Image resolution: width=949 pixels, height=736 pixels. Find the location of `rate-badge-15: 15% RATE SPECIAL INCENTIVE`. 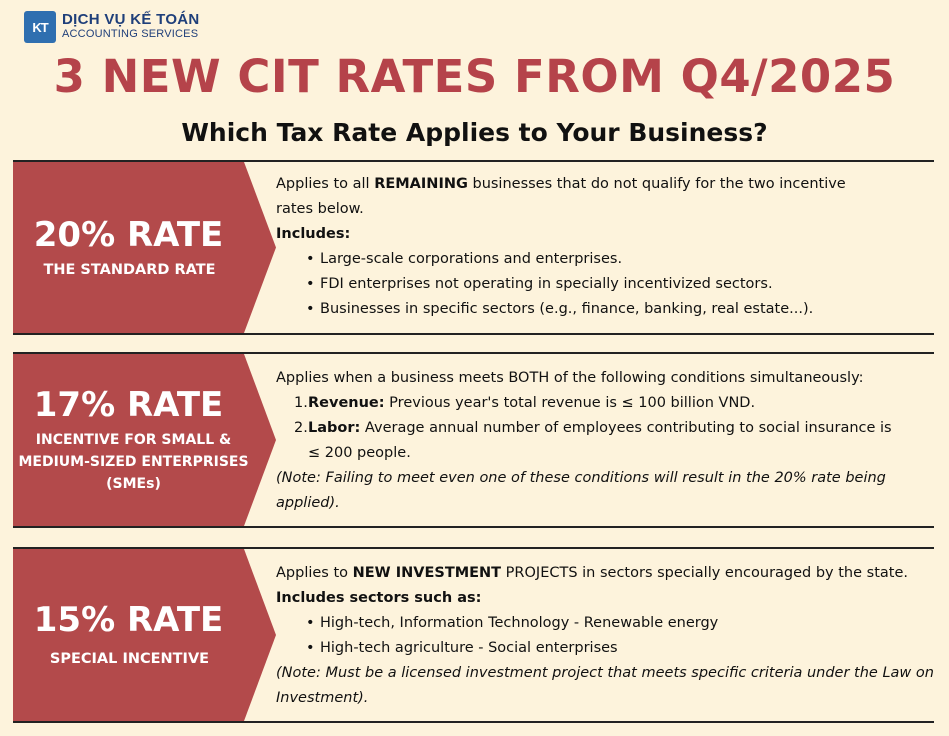

rate-badge-15: 15% RATE SPECIAL INCENTIVE is located at coordinates (144, 635).